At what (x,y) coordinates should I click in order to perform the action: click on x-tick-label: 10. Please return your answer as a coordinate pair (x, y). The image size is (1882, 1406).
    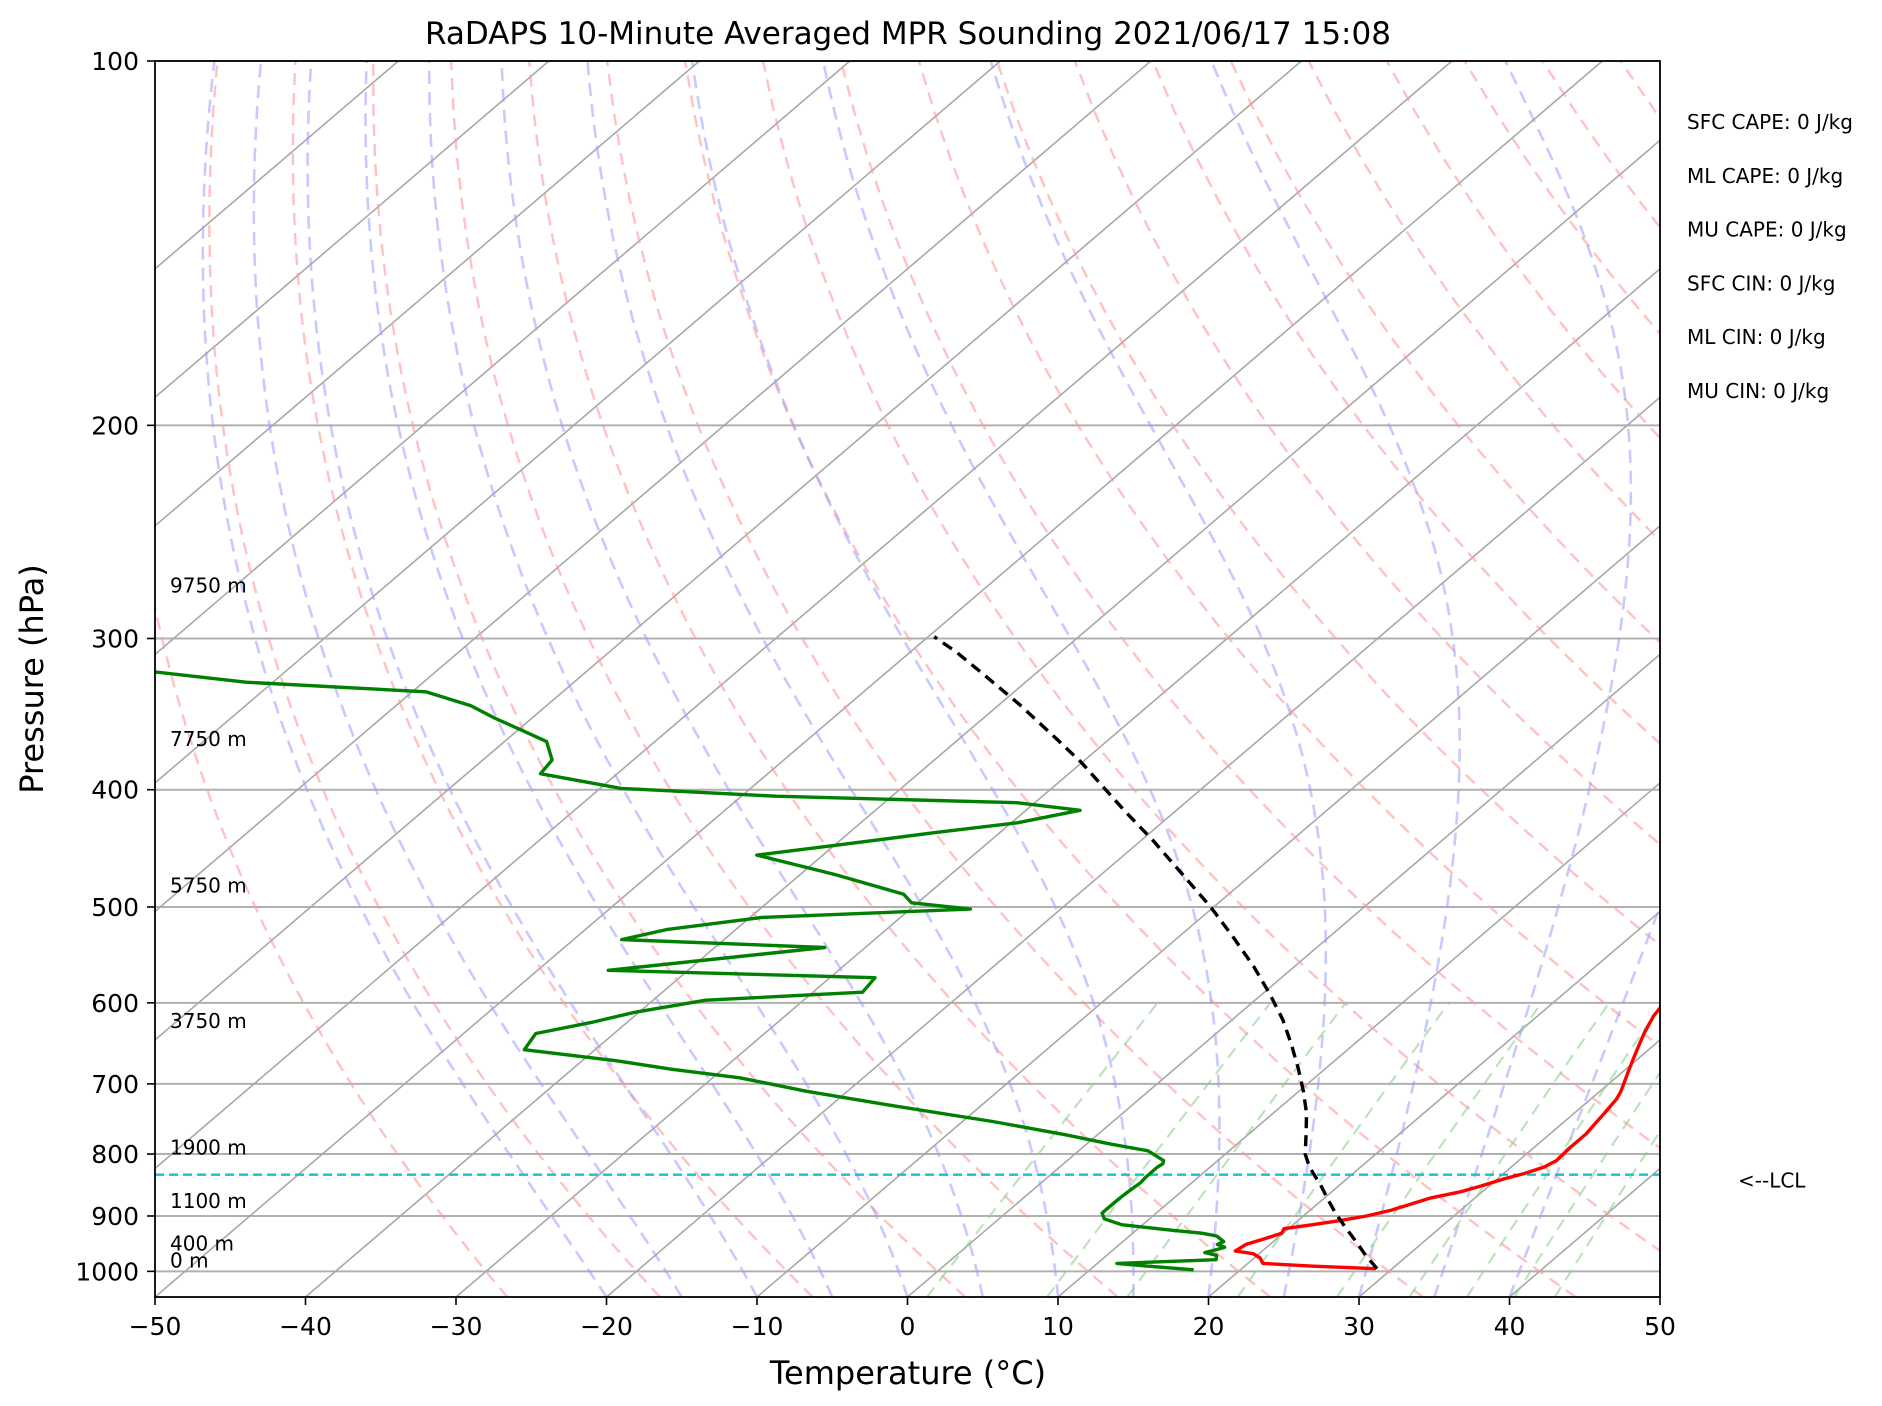
    Looking at the image, I should click on (1058, 1326).